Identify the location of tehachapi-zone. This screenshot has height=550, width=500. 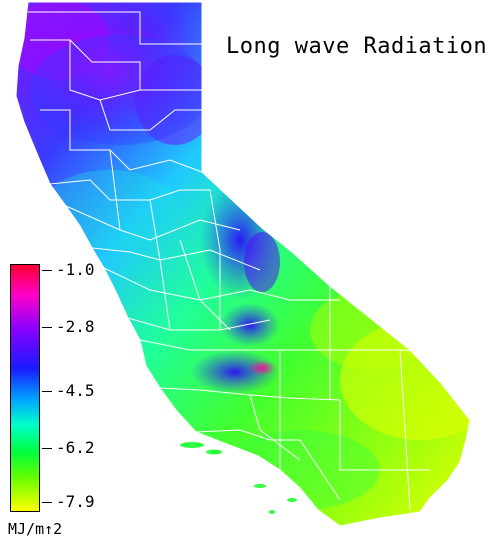
(250, 325).